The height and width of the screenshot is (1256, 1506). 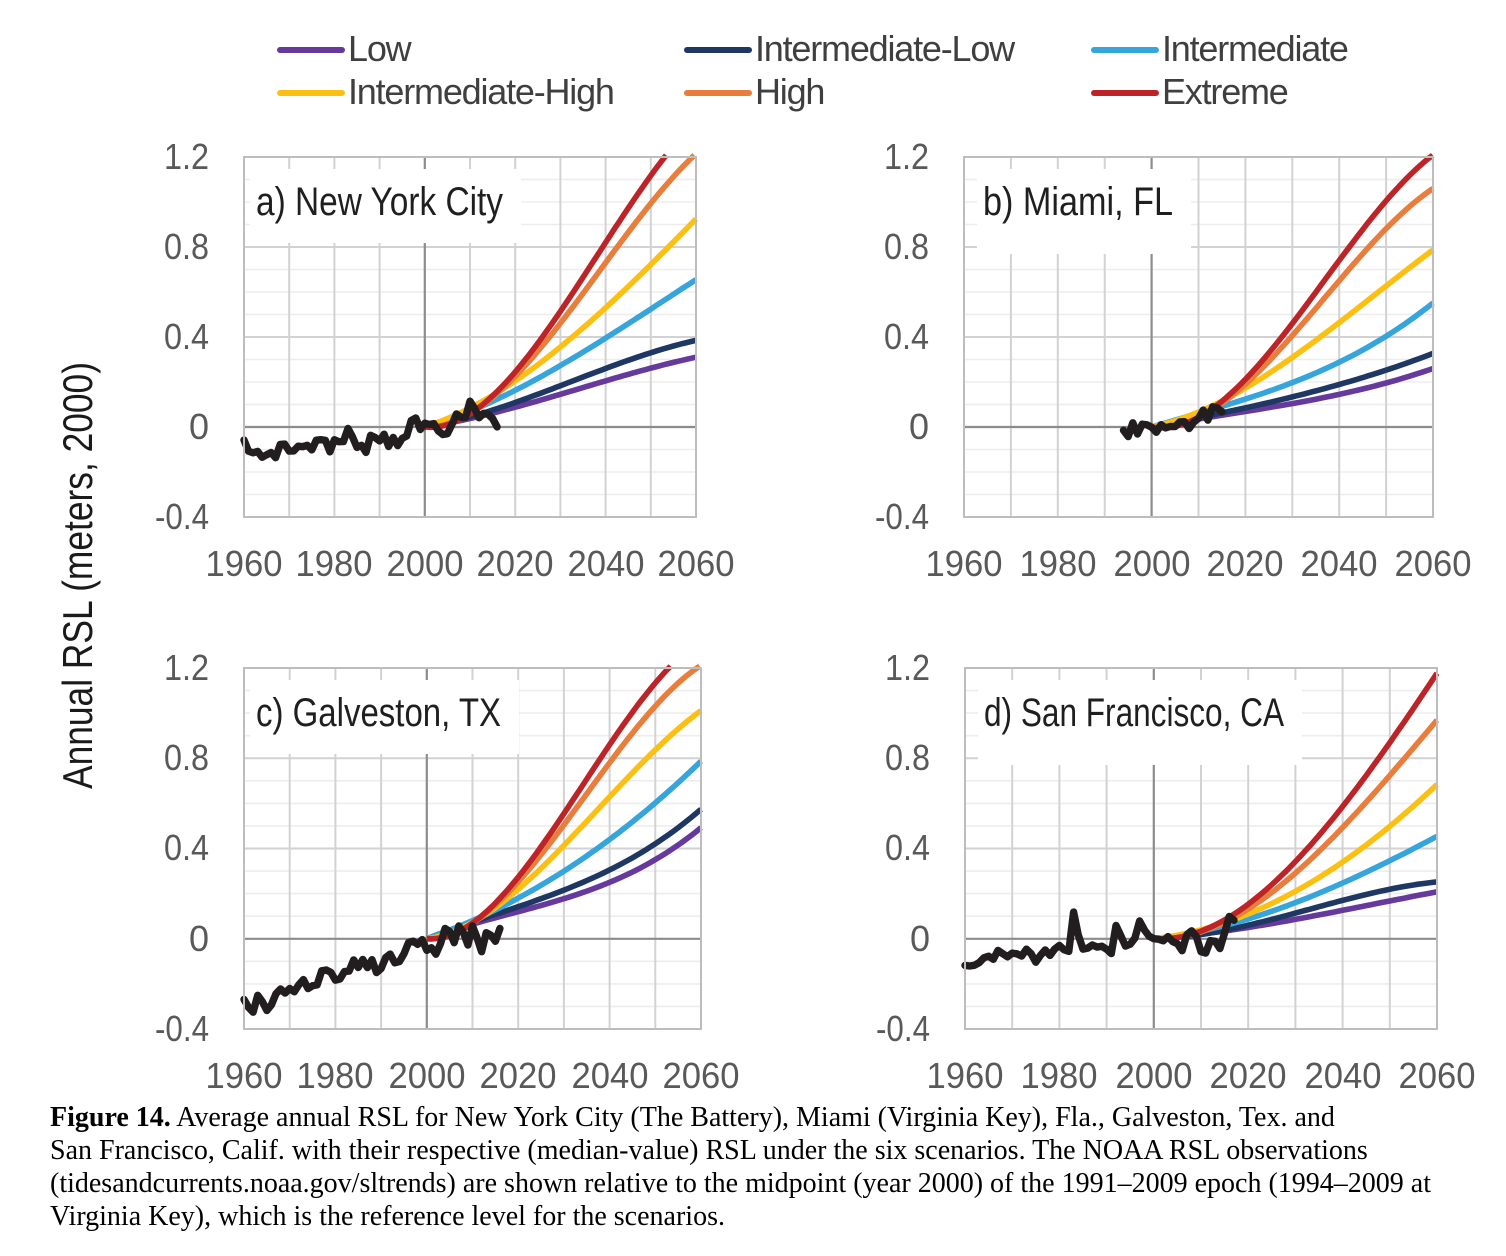 What do you see at coordinates (77, 575) in the screenshot?
I see `svg-text: Annual RSL (meters, 2000)` at bounding box center [77, 575].